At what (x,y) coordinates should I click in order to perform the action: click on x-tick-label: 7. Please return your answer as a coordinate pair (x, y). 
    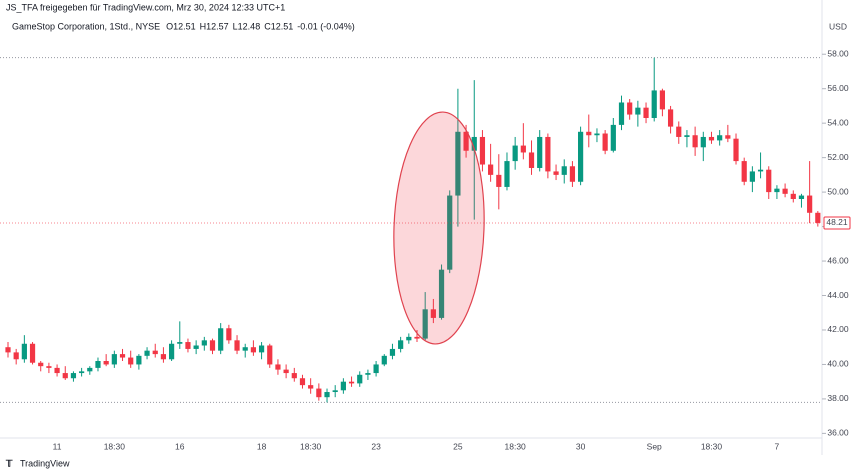
    Looking at the image, I should click on (777, 446).